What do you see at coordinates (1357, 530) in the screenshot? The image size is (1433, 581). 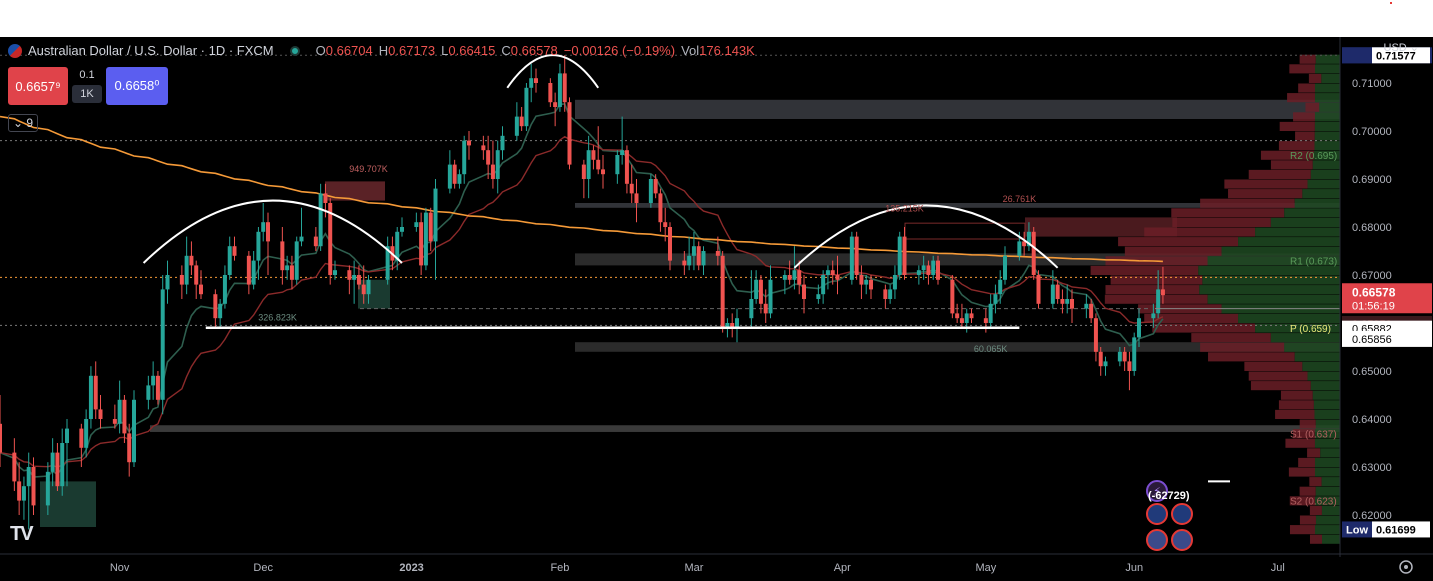 I see `low-tag-label: Low` at bounding box center [1357, 530].